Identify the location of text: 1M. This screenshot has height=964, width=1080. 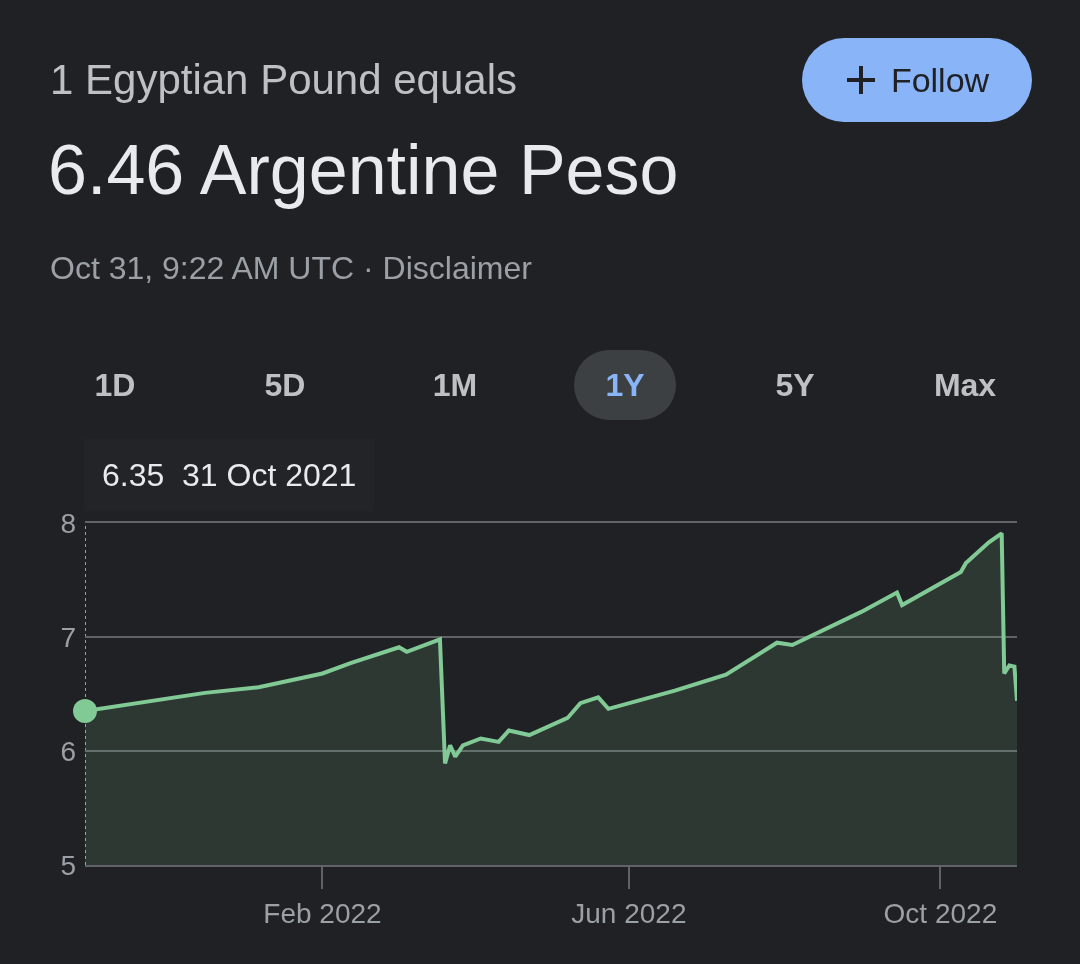
(455, 385).